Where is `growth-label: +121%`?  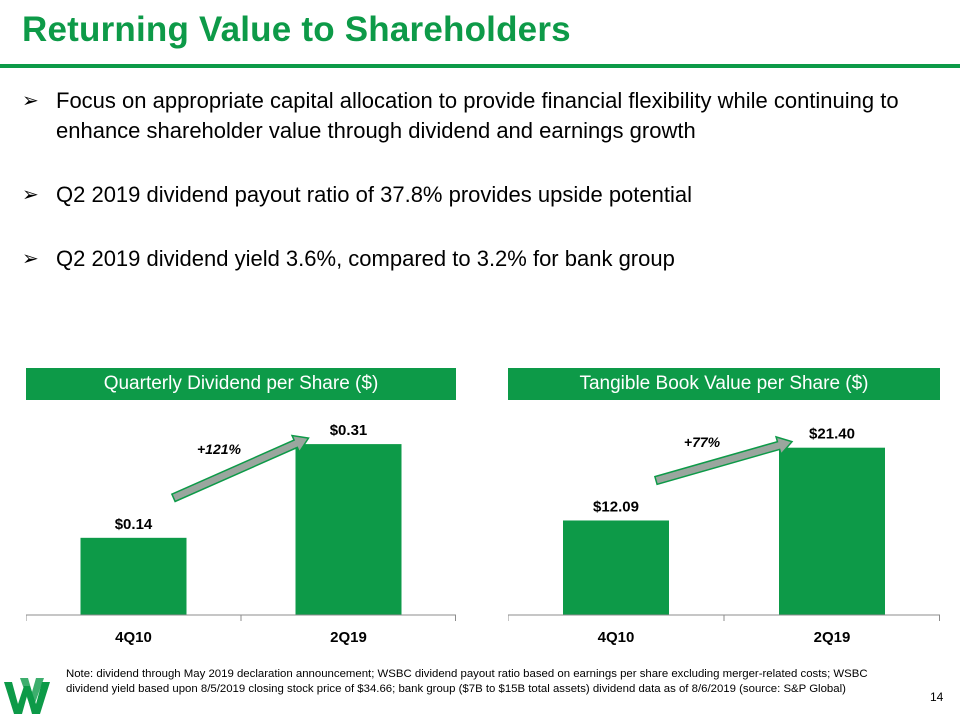
growth-label: +121% is located at coordinates (219, 449).